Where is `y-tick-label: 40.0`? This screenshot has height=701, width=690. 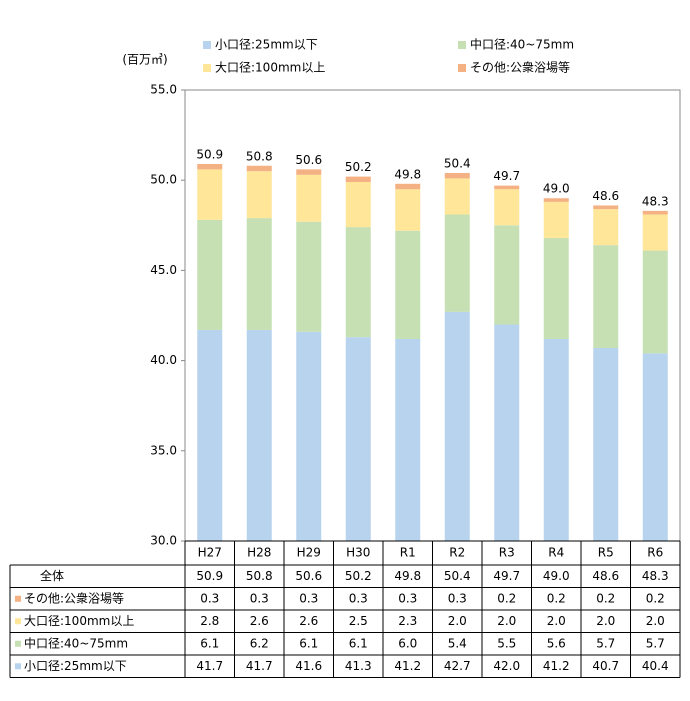 y-tick-label: 40.0 is located at coordinates (163, 360).